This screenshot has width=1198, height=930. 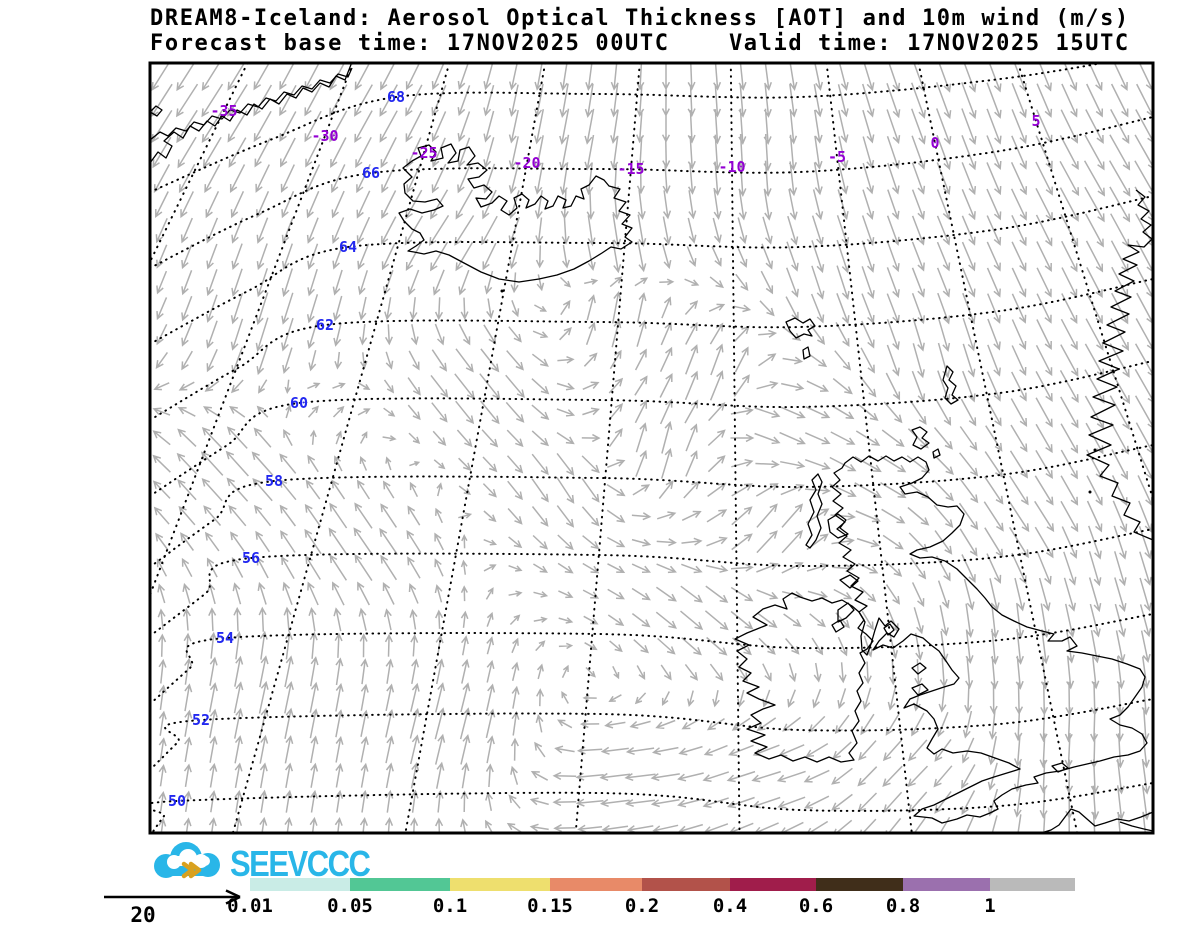 I want to click on longitude-label: -30, so click(x=324, y=136).